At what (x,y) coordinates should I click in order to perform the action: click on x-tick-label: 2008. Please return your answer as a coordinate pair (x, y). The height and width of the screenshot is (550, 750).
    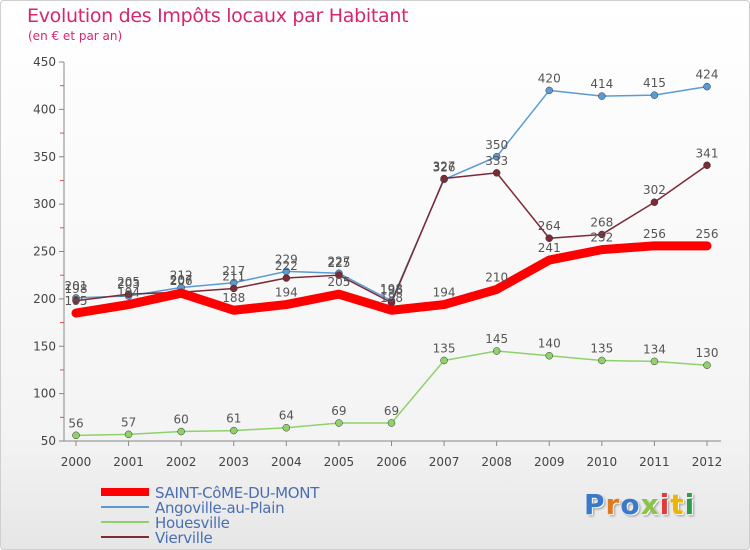
    Looking at the image, I should click on (496, 462).